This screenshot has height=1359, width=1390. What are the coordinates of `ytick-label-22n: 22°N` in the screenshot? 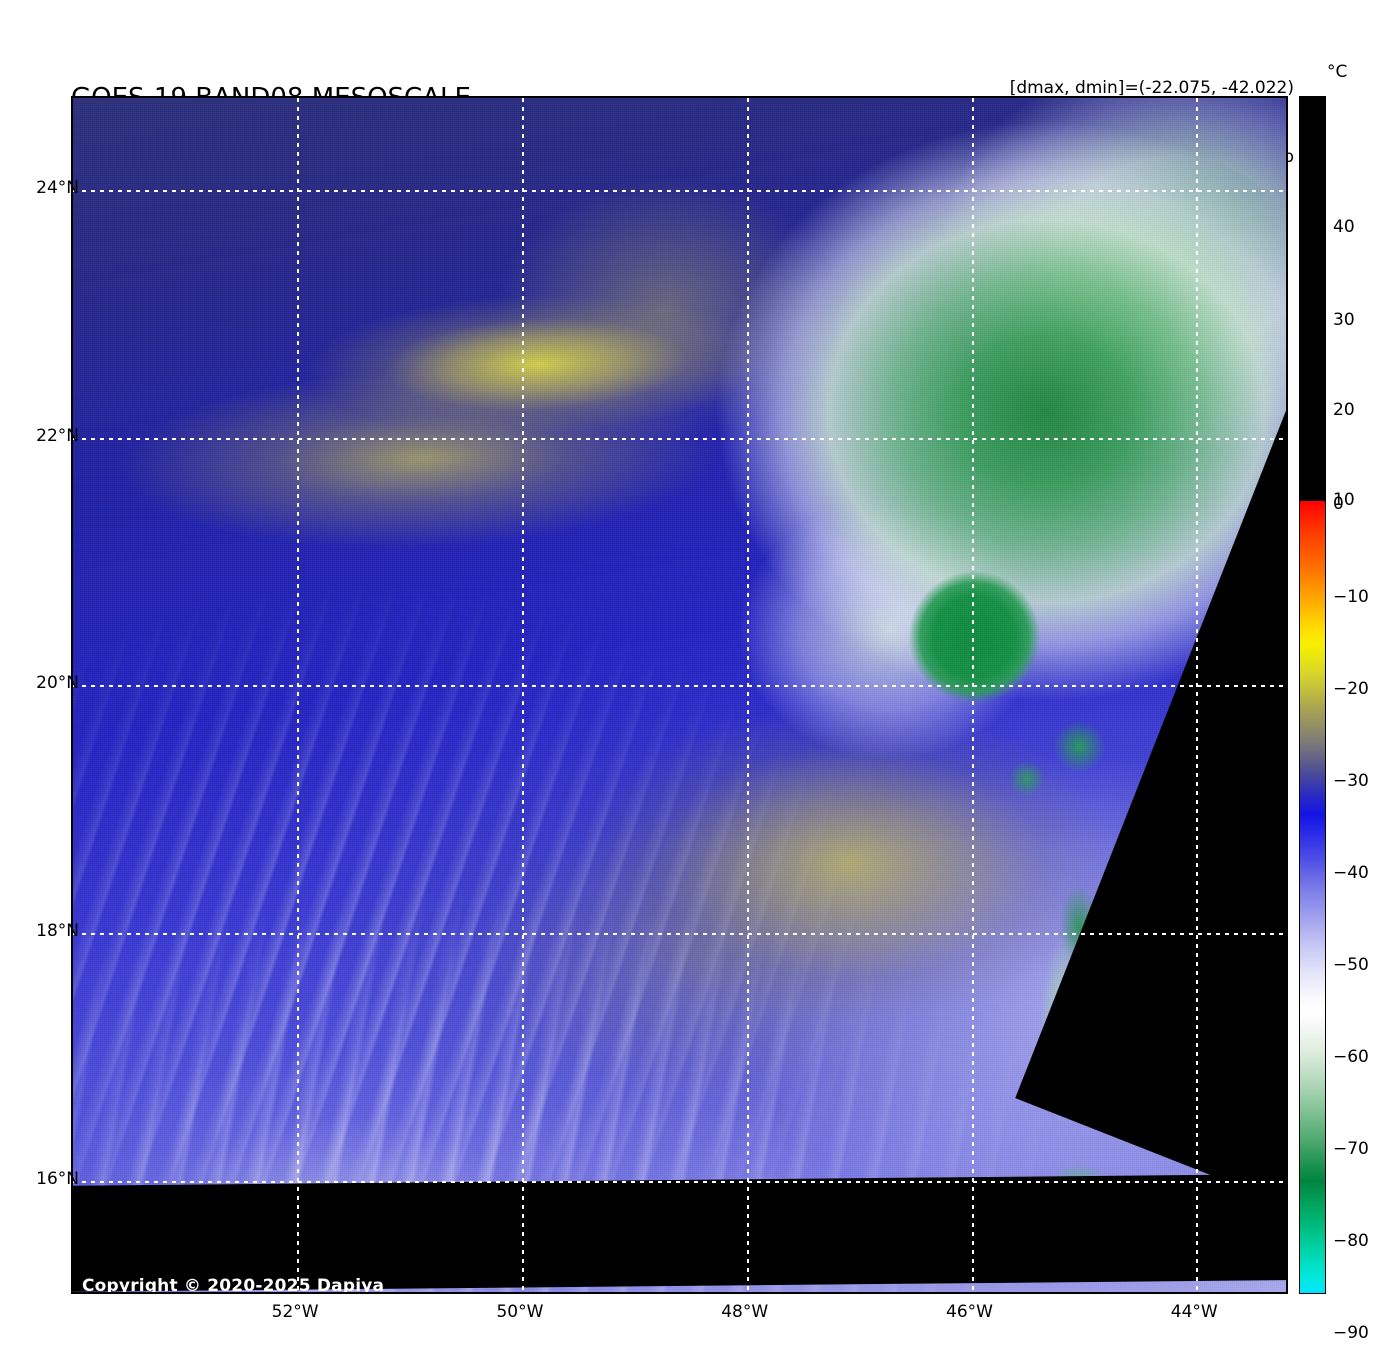 It's located at (57, 435).